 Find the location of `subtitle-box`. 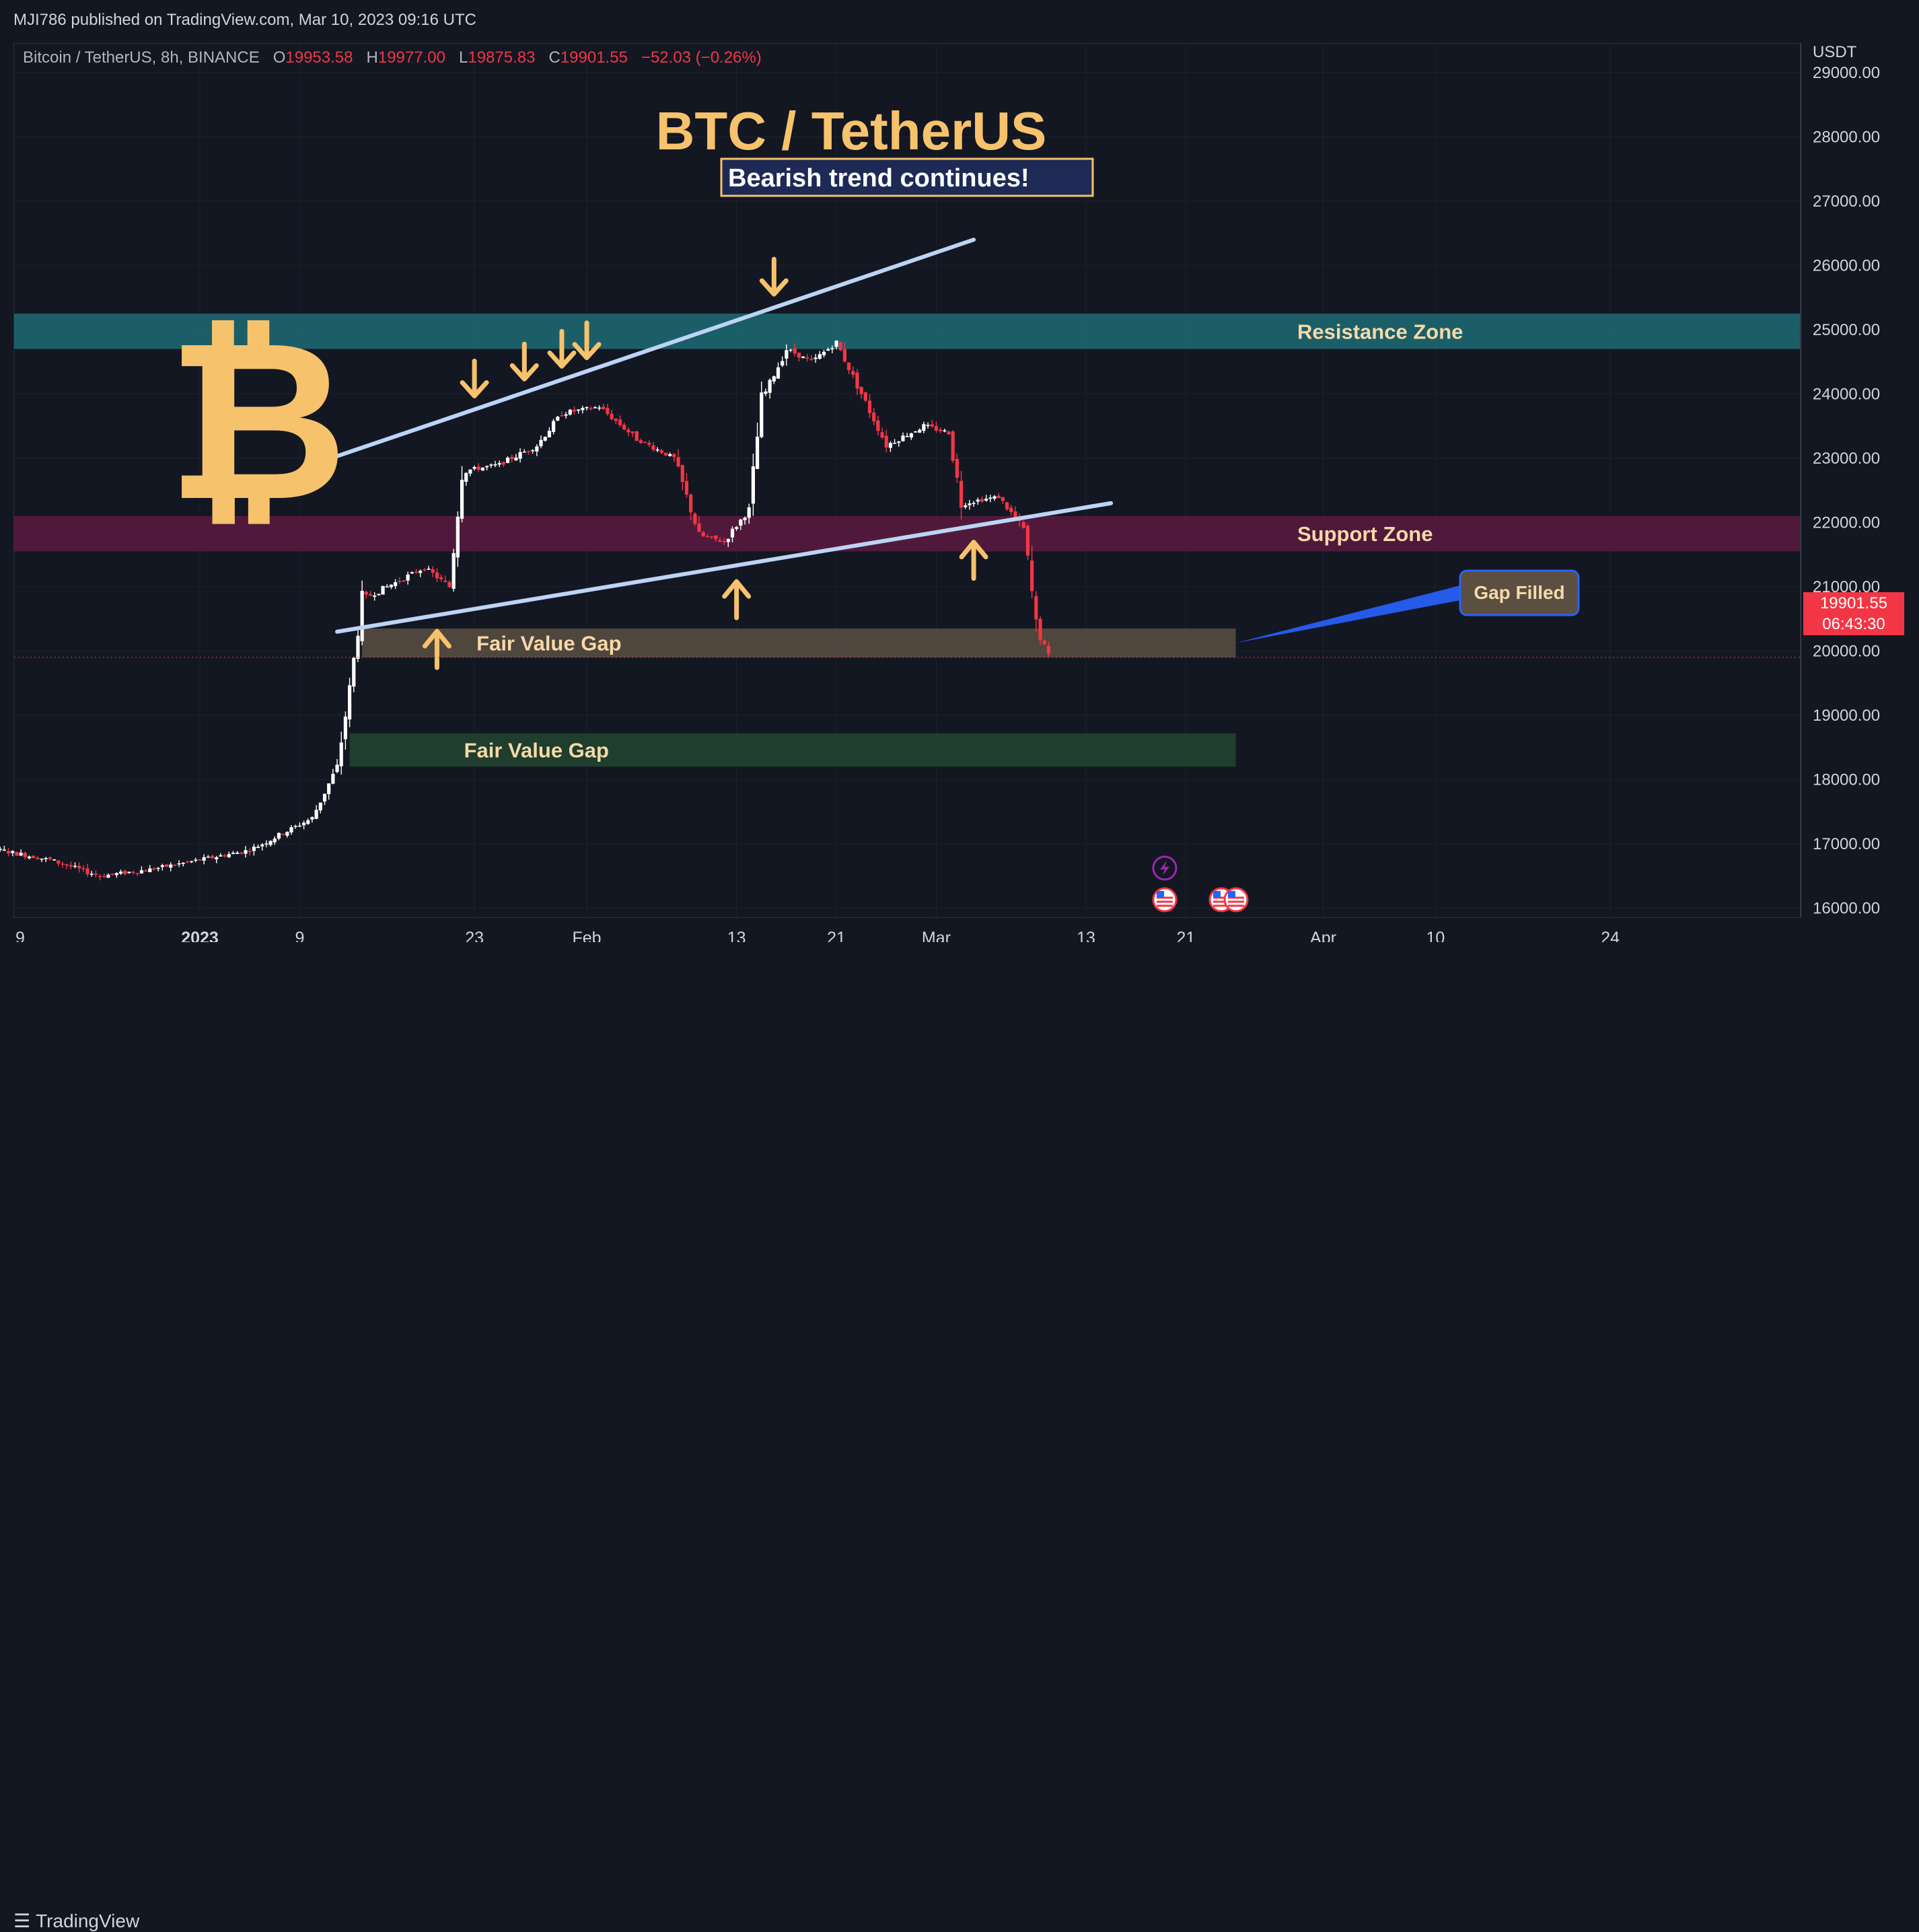

subtitle-box is located at coordinates (907, 177).